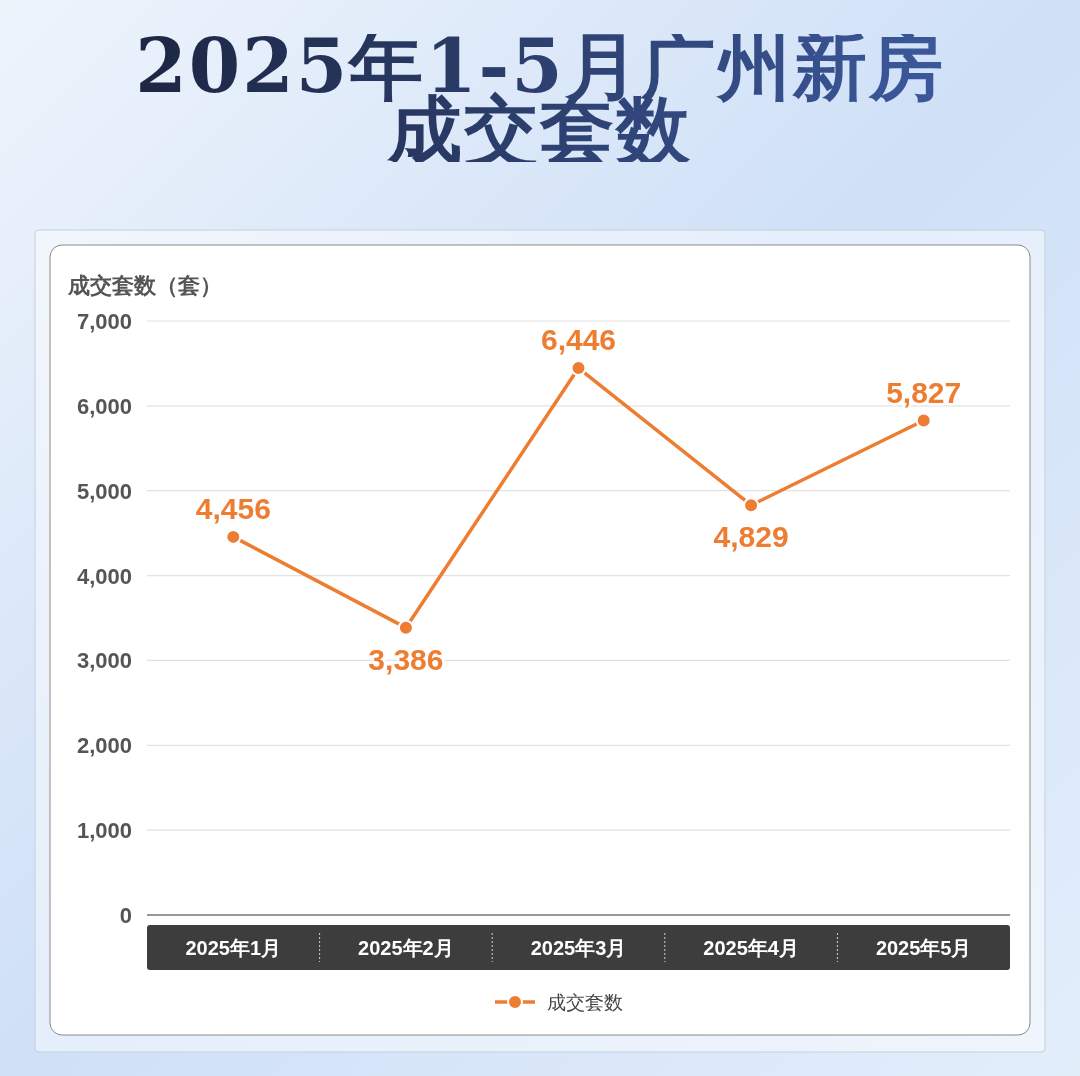 The height and width of the screenshot is (1076, 1080). I want to click on x-tick-label: 2025年3月, so click(578, 948).